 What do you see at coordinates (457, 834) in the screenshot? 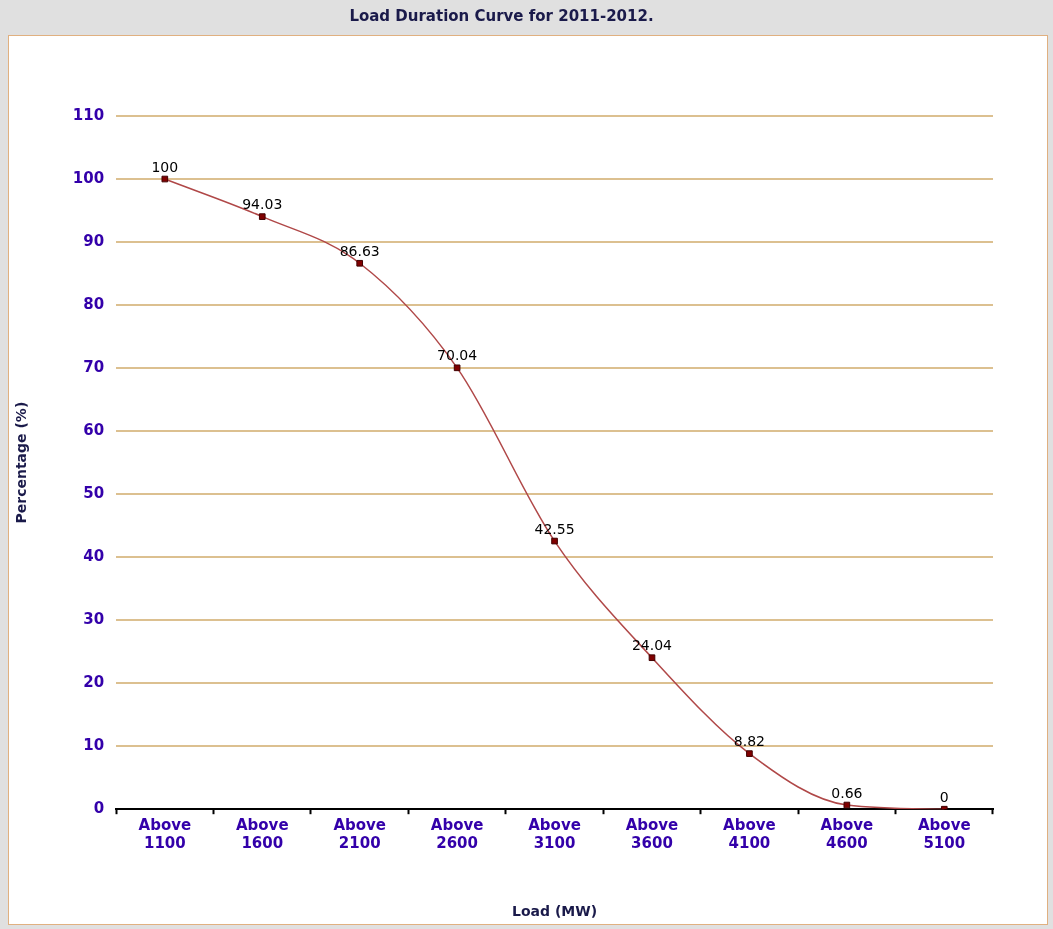
I see `x-tick-label: Above 2600` at bounding box center [457, 834].